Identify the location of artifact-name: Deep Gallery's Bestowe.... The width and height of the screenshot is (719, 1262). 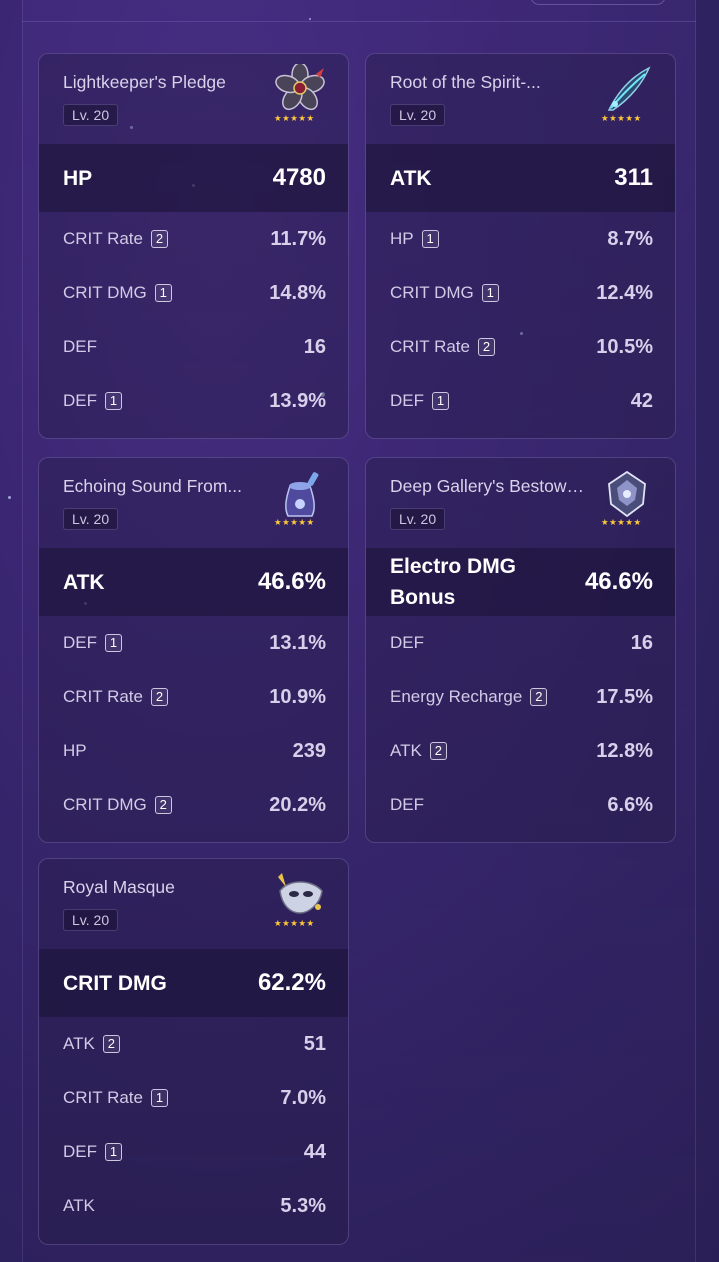
(490, 486).